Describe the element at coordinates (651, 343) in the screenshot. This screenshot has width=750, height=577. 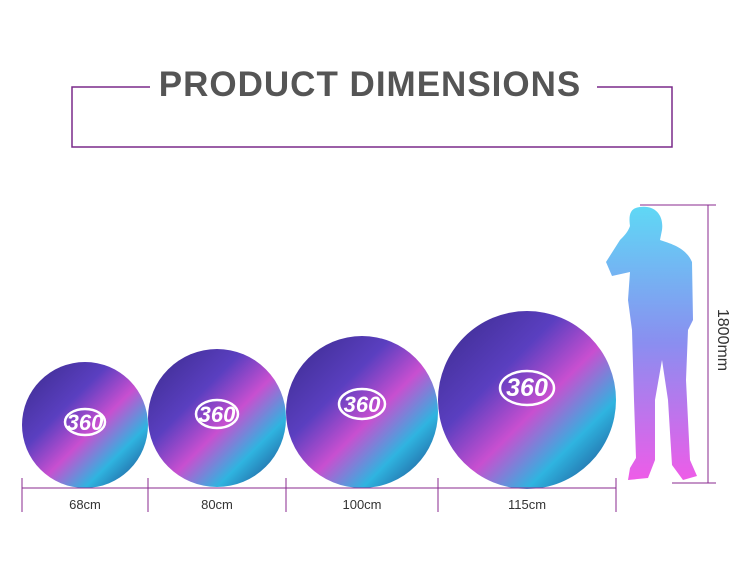
I see `person` at that location.